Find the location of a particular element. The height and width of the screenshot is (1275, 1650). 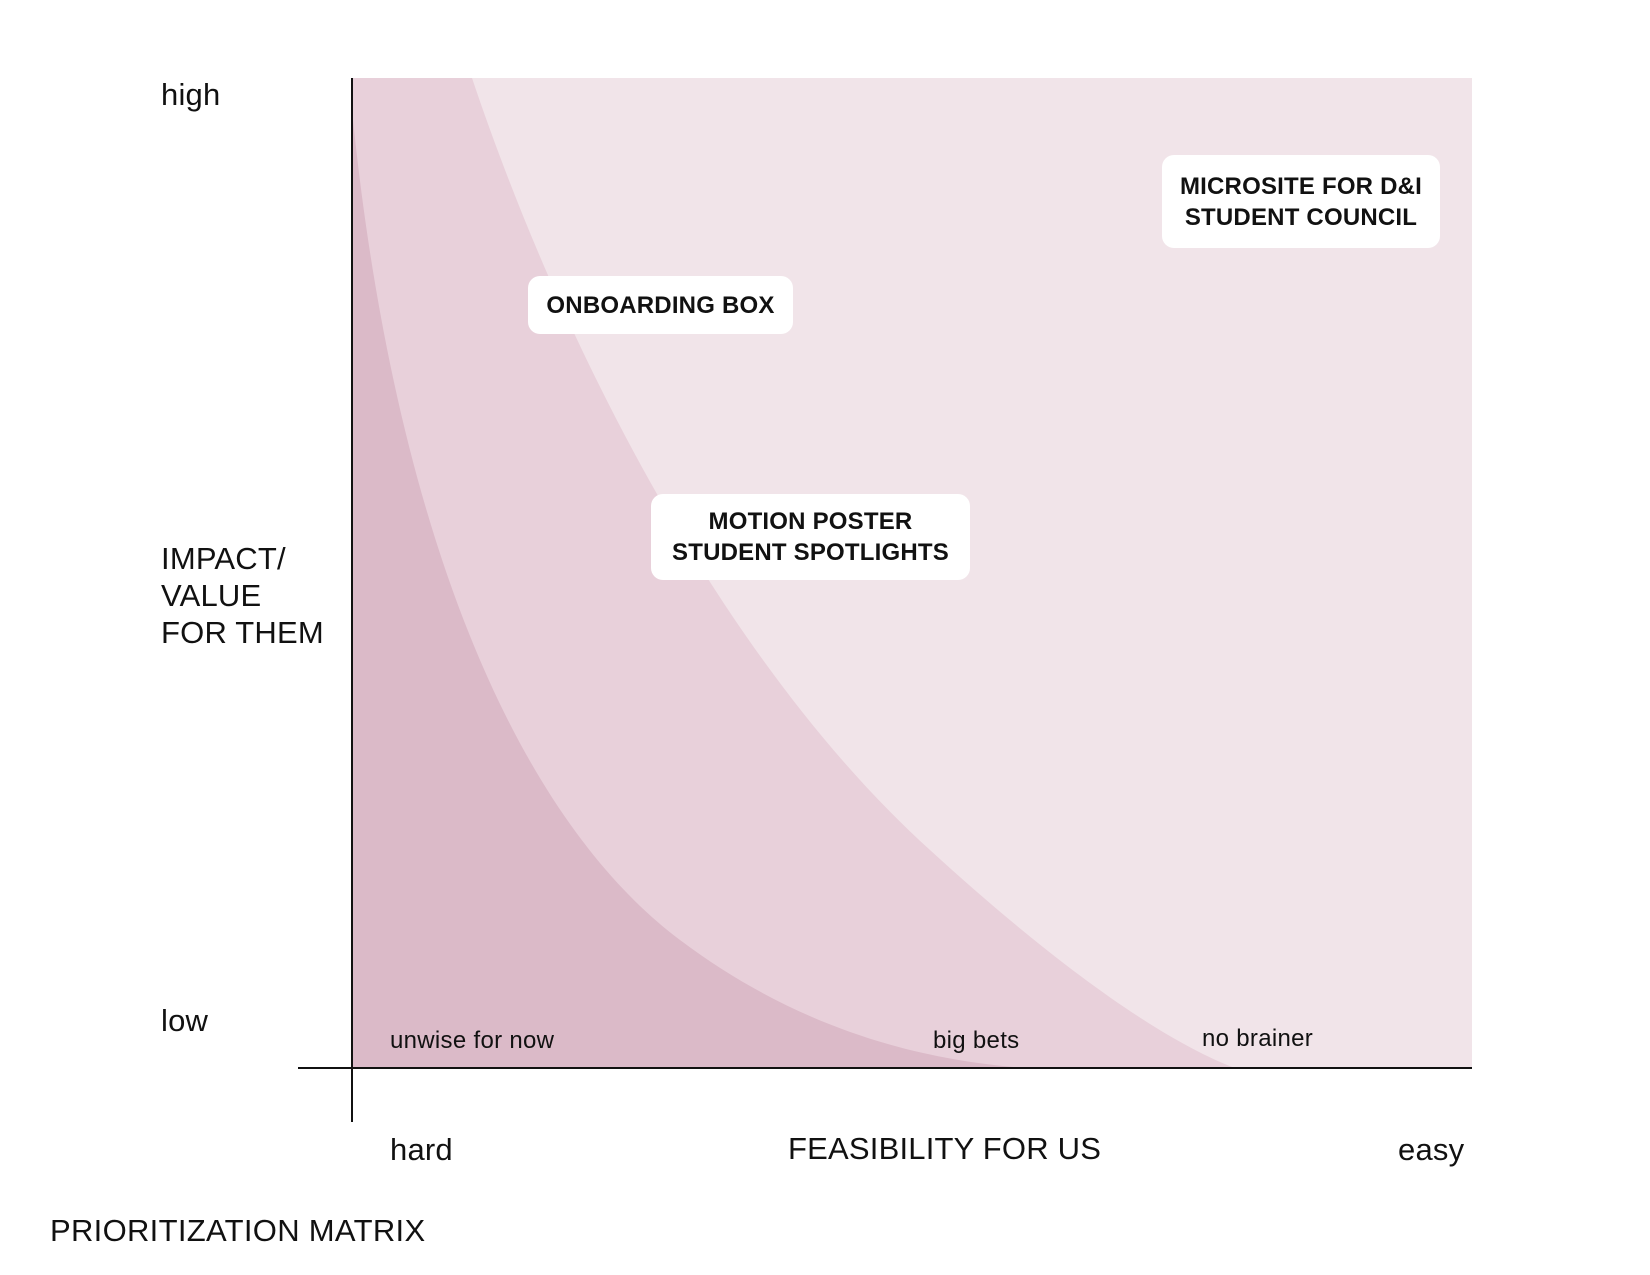

item-card-line: MICROSITE FOR D&I is located at coordinates (1301, 186).